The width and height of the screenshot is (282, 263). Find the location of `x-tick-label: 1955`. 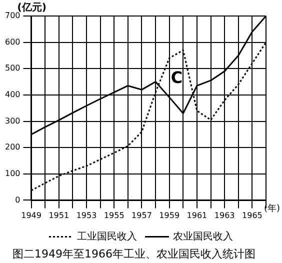

x-tick-label: 1955 is located at coordinates (114, 215).